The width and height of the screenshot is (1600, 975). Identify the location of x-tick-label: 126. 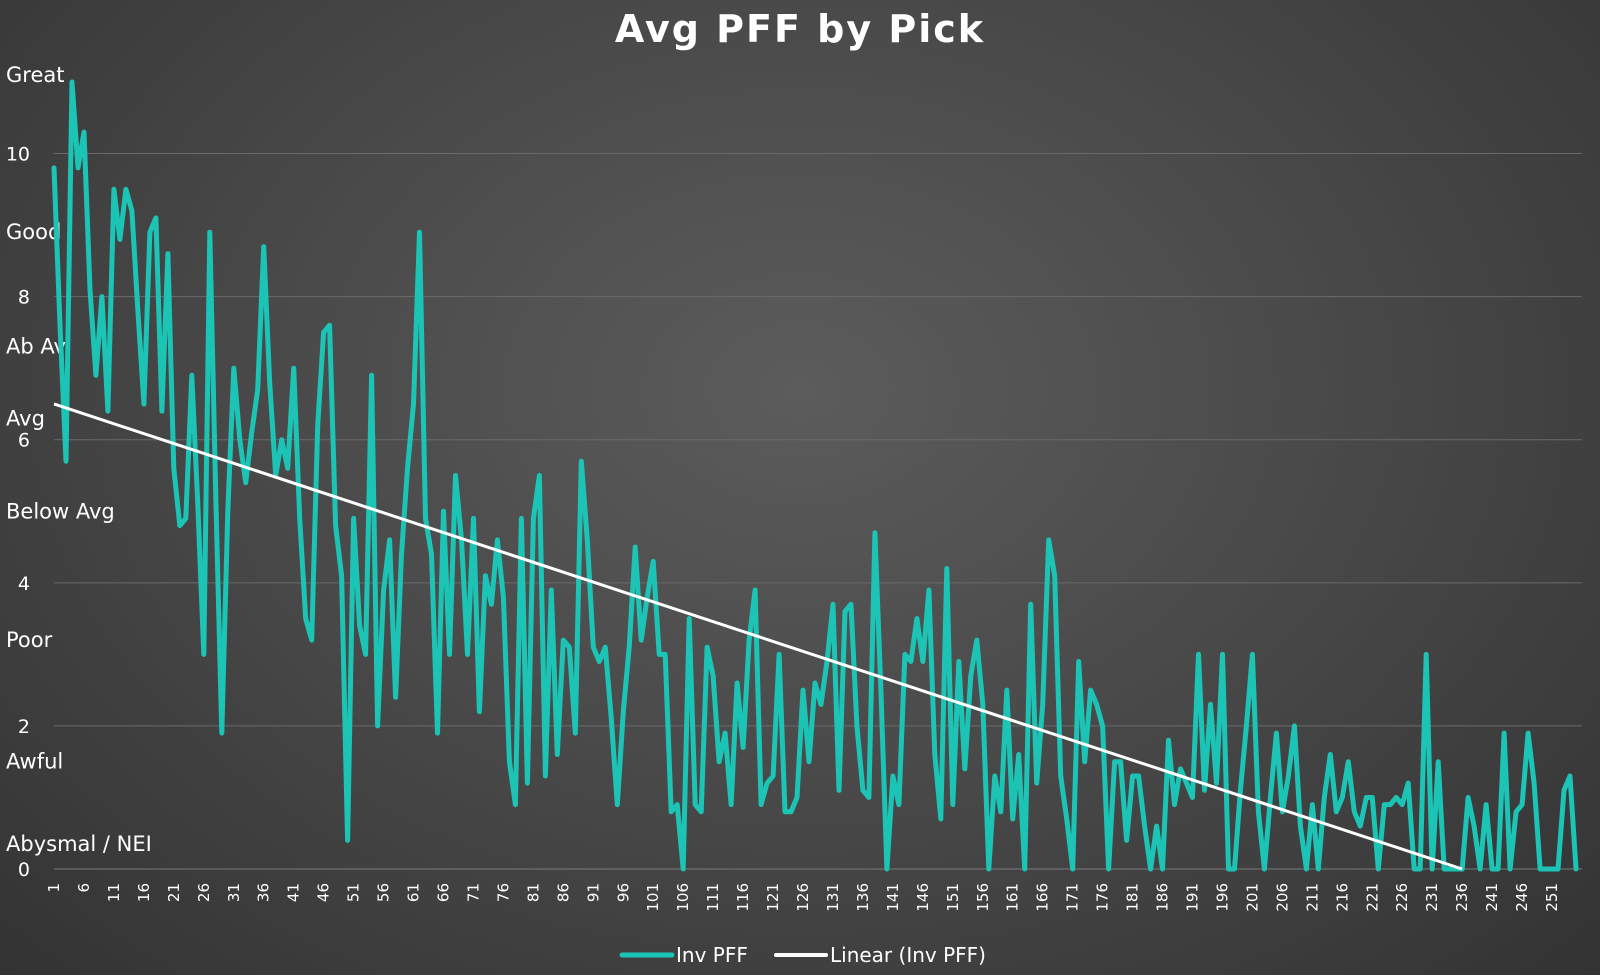
(803, 897).